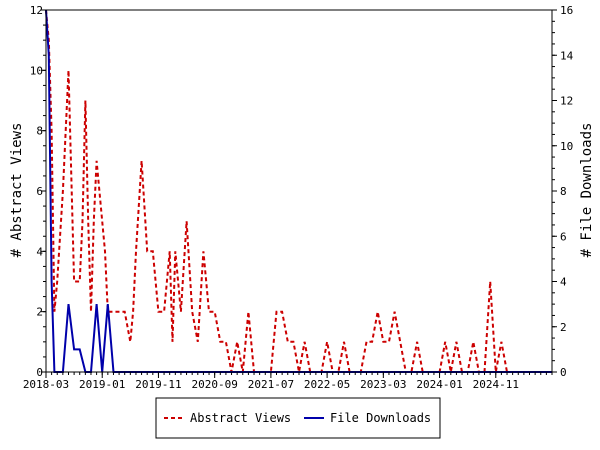 The image size is (600, 450). Describe the element at coordinates (39, 131) in the screenshot. I see `y-tick-label: 8` at that location.